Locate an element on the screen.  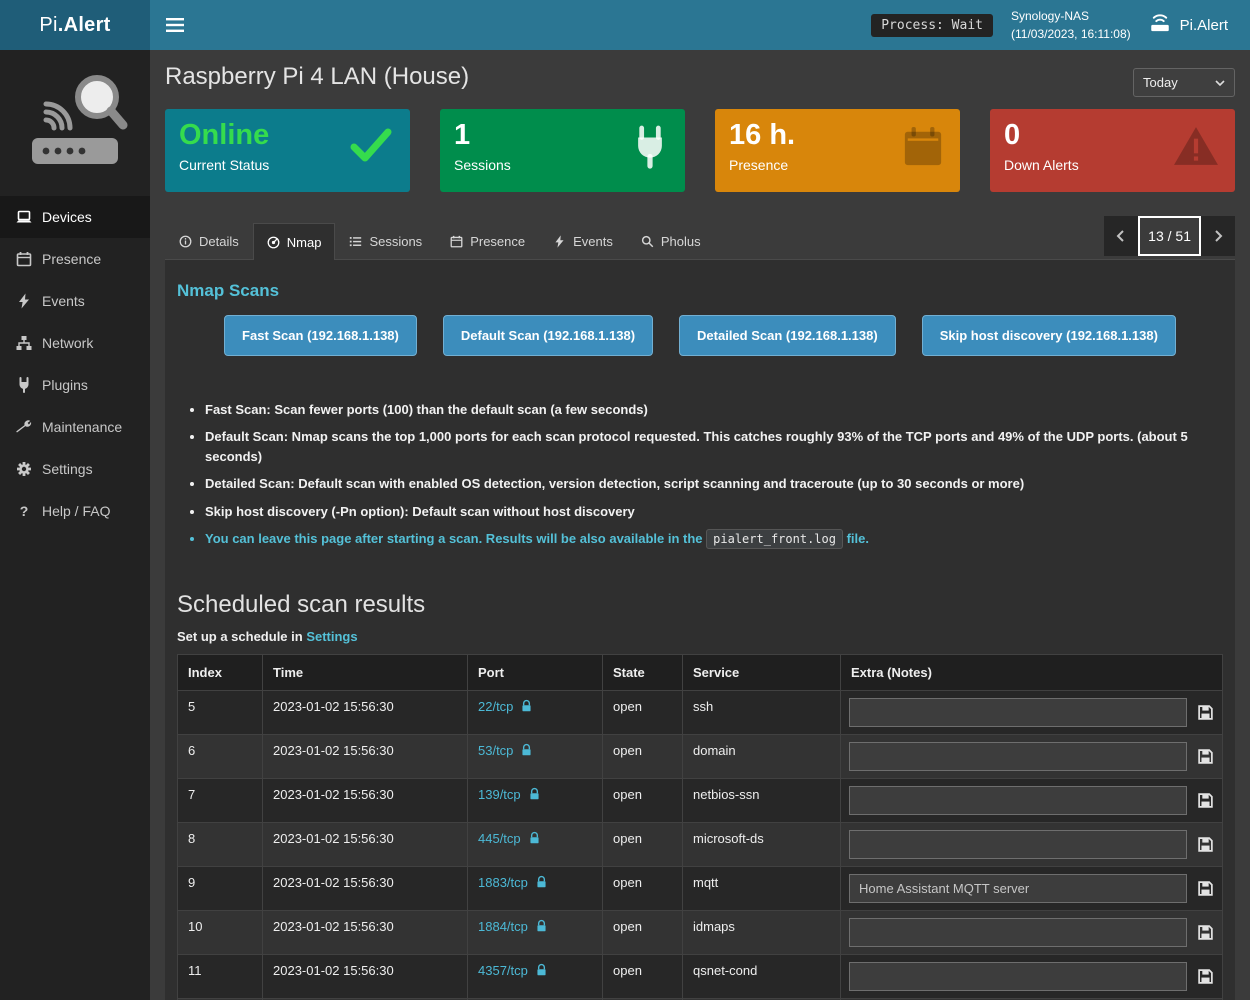
cell-port: 1883/tcp is located at coordinates (535, 888).